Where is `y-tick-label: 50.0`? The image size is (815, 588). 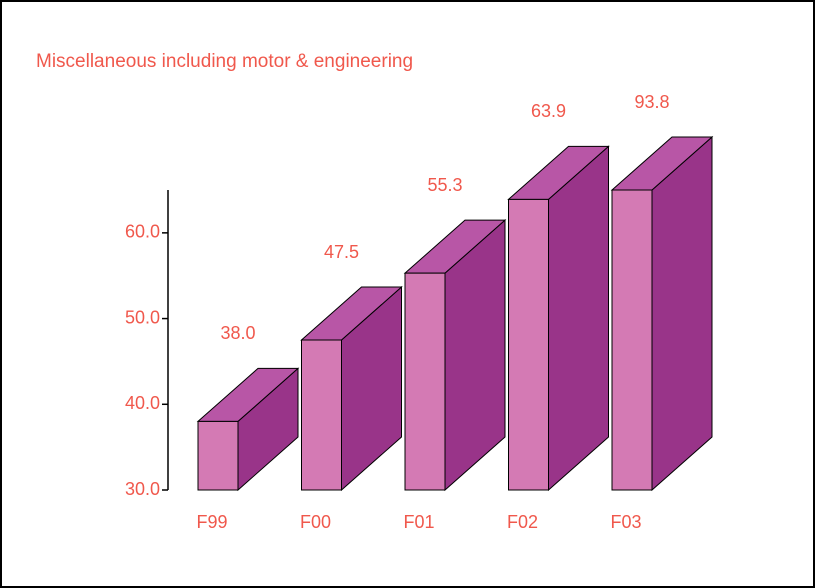 y-tick-label: 50.0 is located at coordinates (142, 317).